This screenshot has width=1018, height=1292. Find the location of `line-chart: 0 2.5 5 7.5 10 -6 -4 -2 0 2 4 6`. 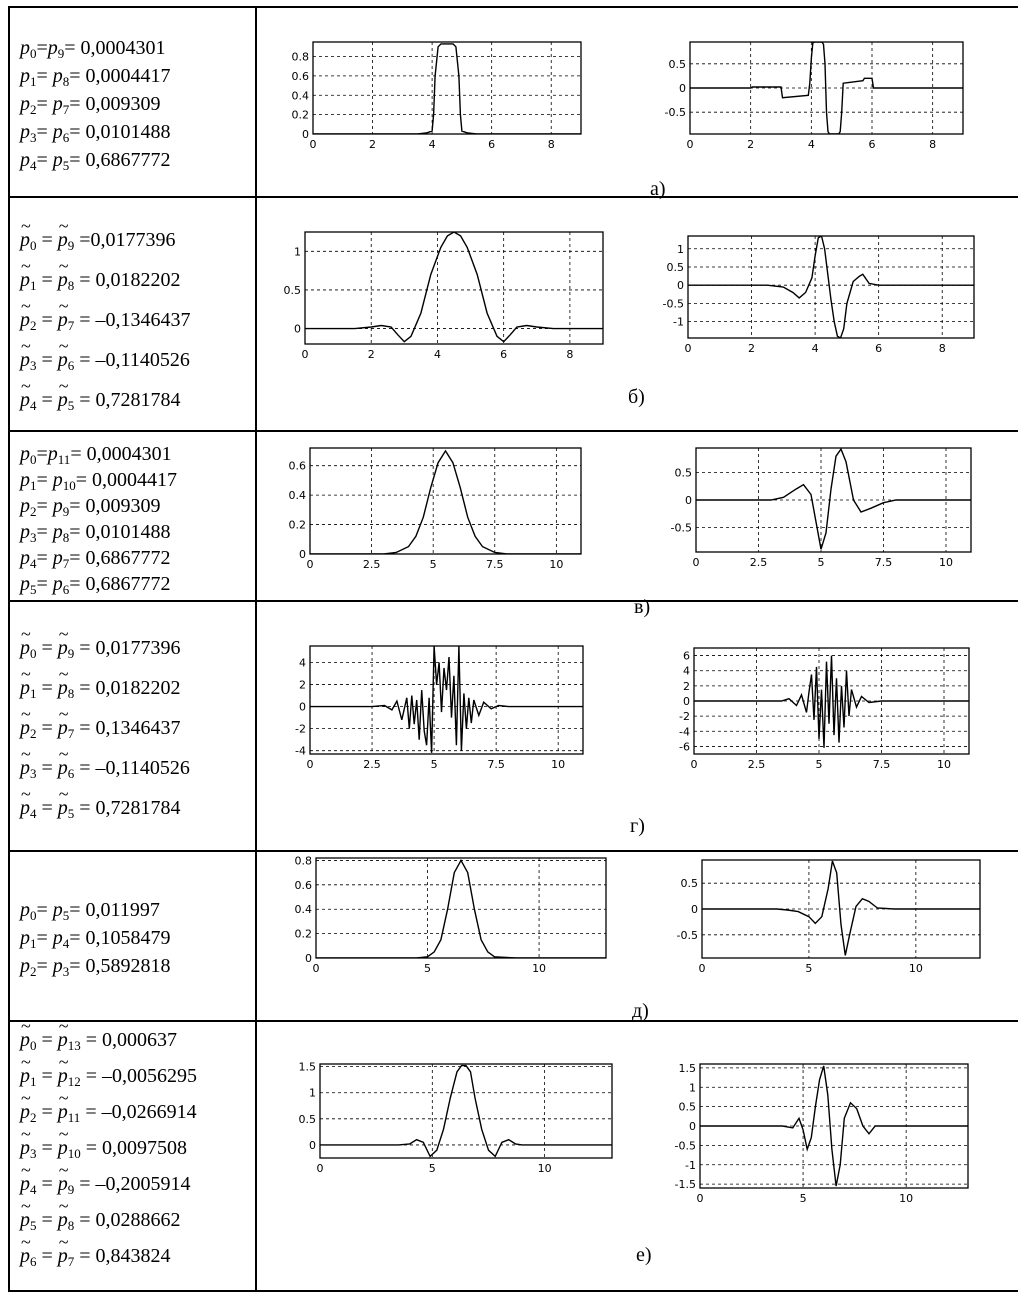

line-chart: 0 2.5 5 7.5 10 -6 -4 -2 0 2 4 6 is located at coordinates (824, 709).